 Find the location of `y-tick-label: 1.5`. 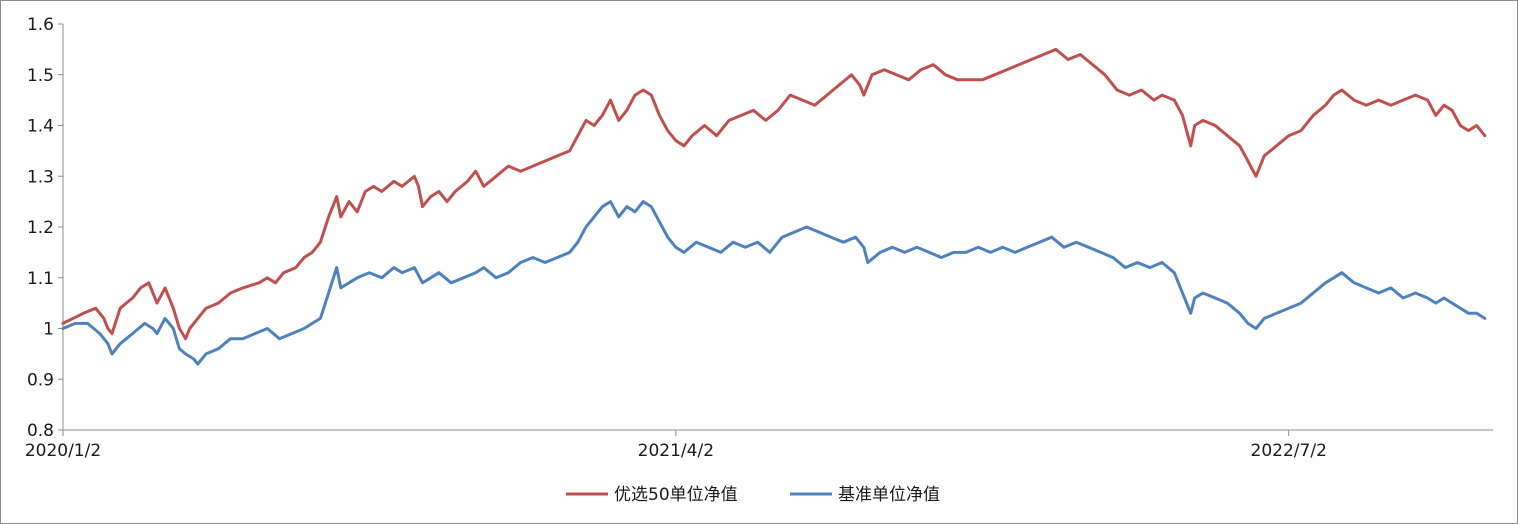

y-tick-label: 1.5 is located at coordinates (40, 76).